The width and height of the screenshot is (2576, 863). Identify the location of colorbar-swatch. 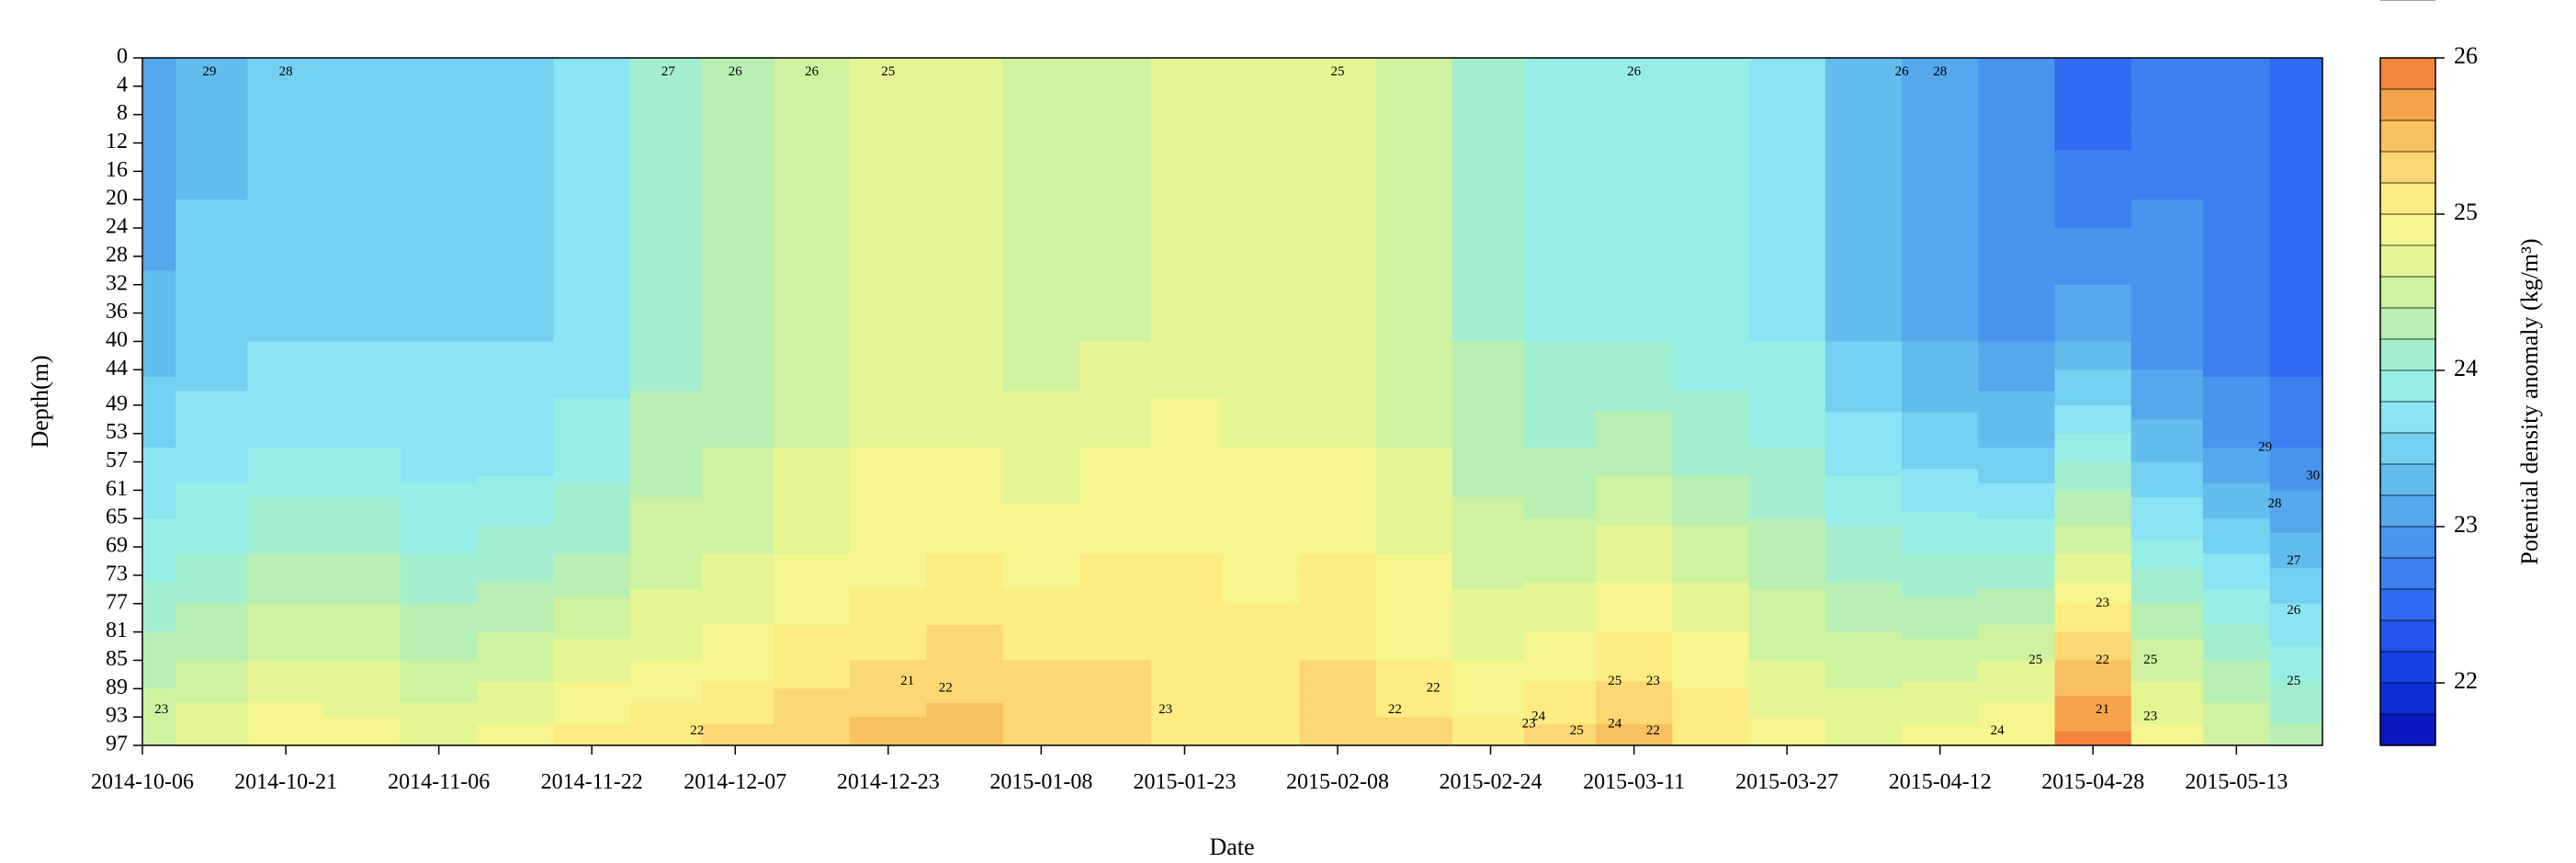
(2407, 105).